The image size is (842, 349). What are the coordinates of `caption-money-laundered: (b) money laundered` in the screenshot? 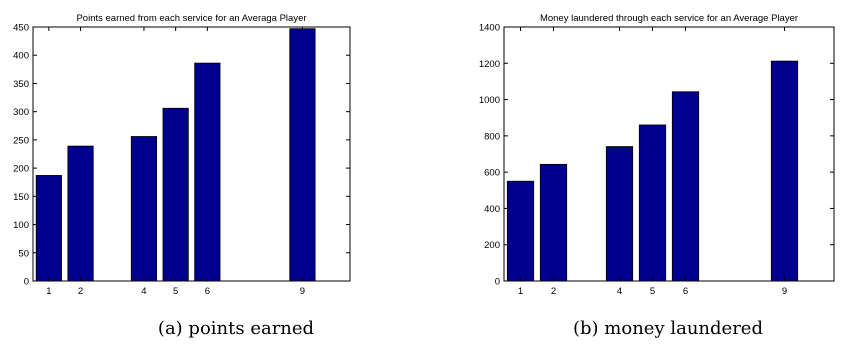 It's located at (668, 328).